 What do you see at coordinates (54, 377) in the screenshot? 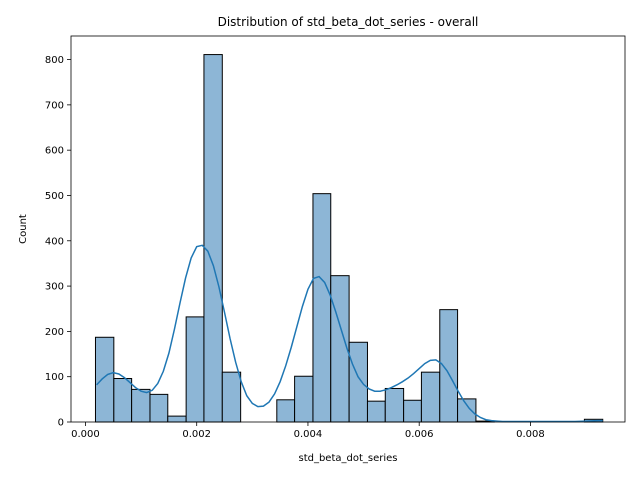
I see `y-tick-label: 100` at bounding box center [54, 377].